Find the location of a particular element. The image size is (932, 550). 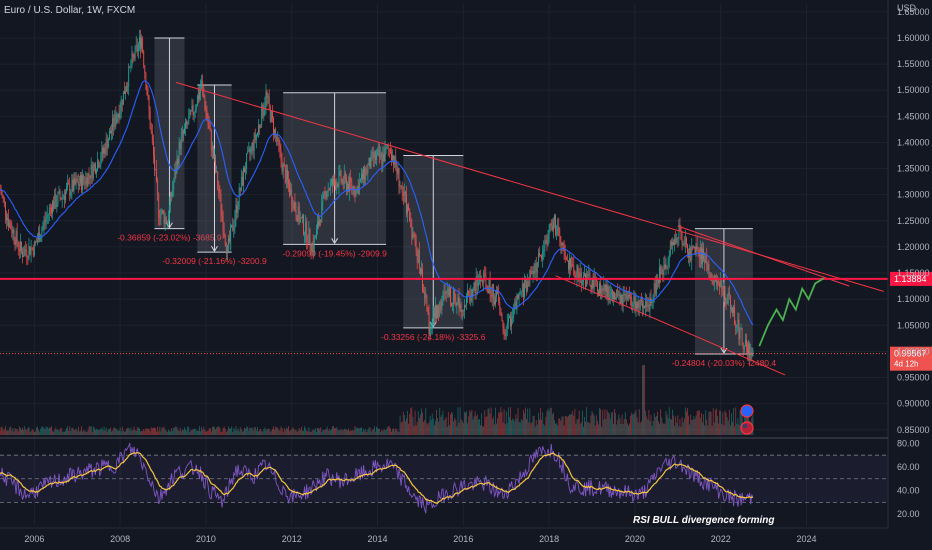

measure-label: -0.29099 (-19.45%) -2909.9 is located at coordinates (334, 253).